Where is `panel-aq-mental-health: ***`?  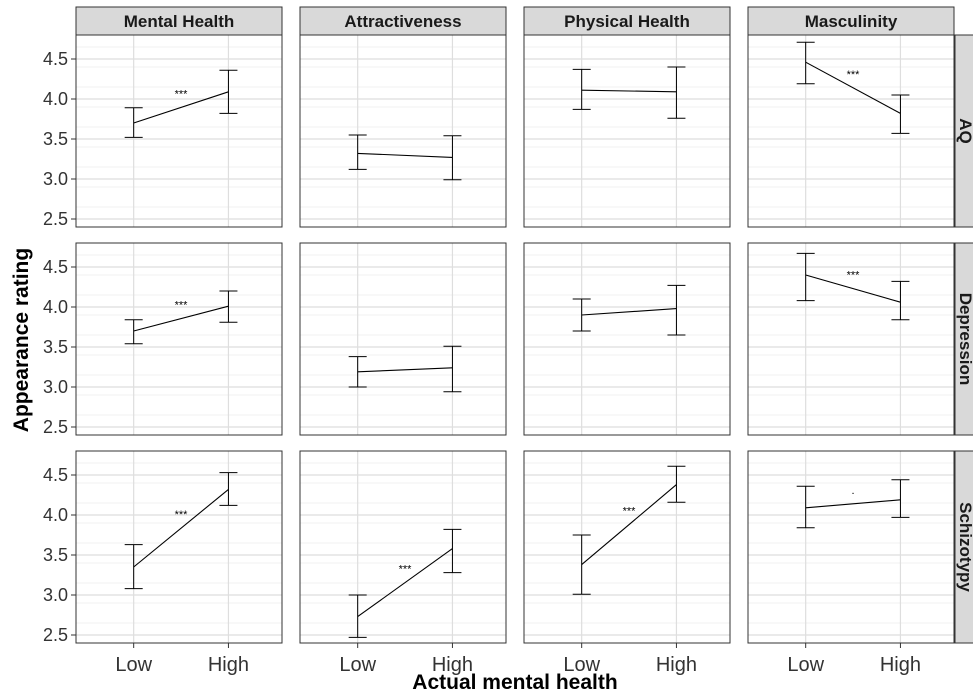
panel-aq-mental-health: *** is located at coordinates (179, 131).